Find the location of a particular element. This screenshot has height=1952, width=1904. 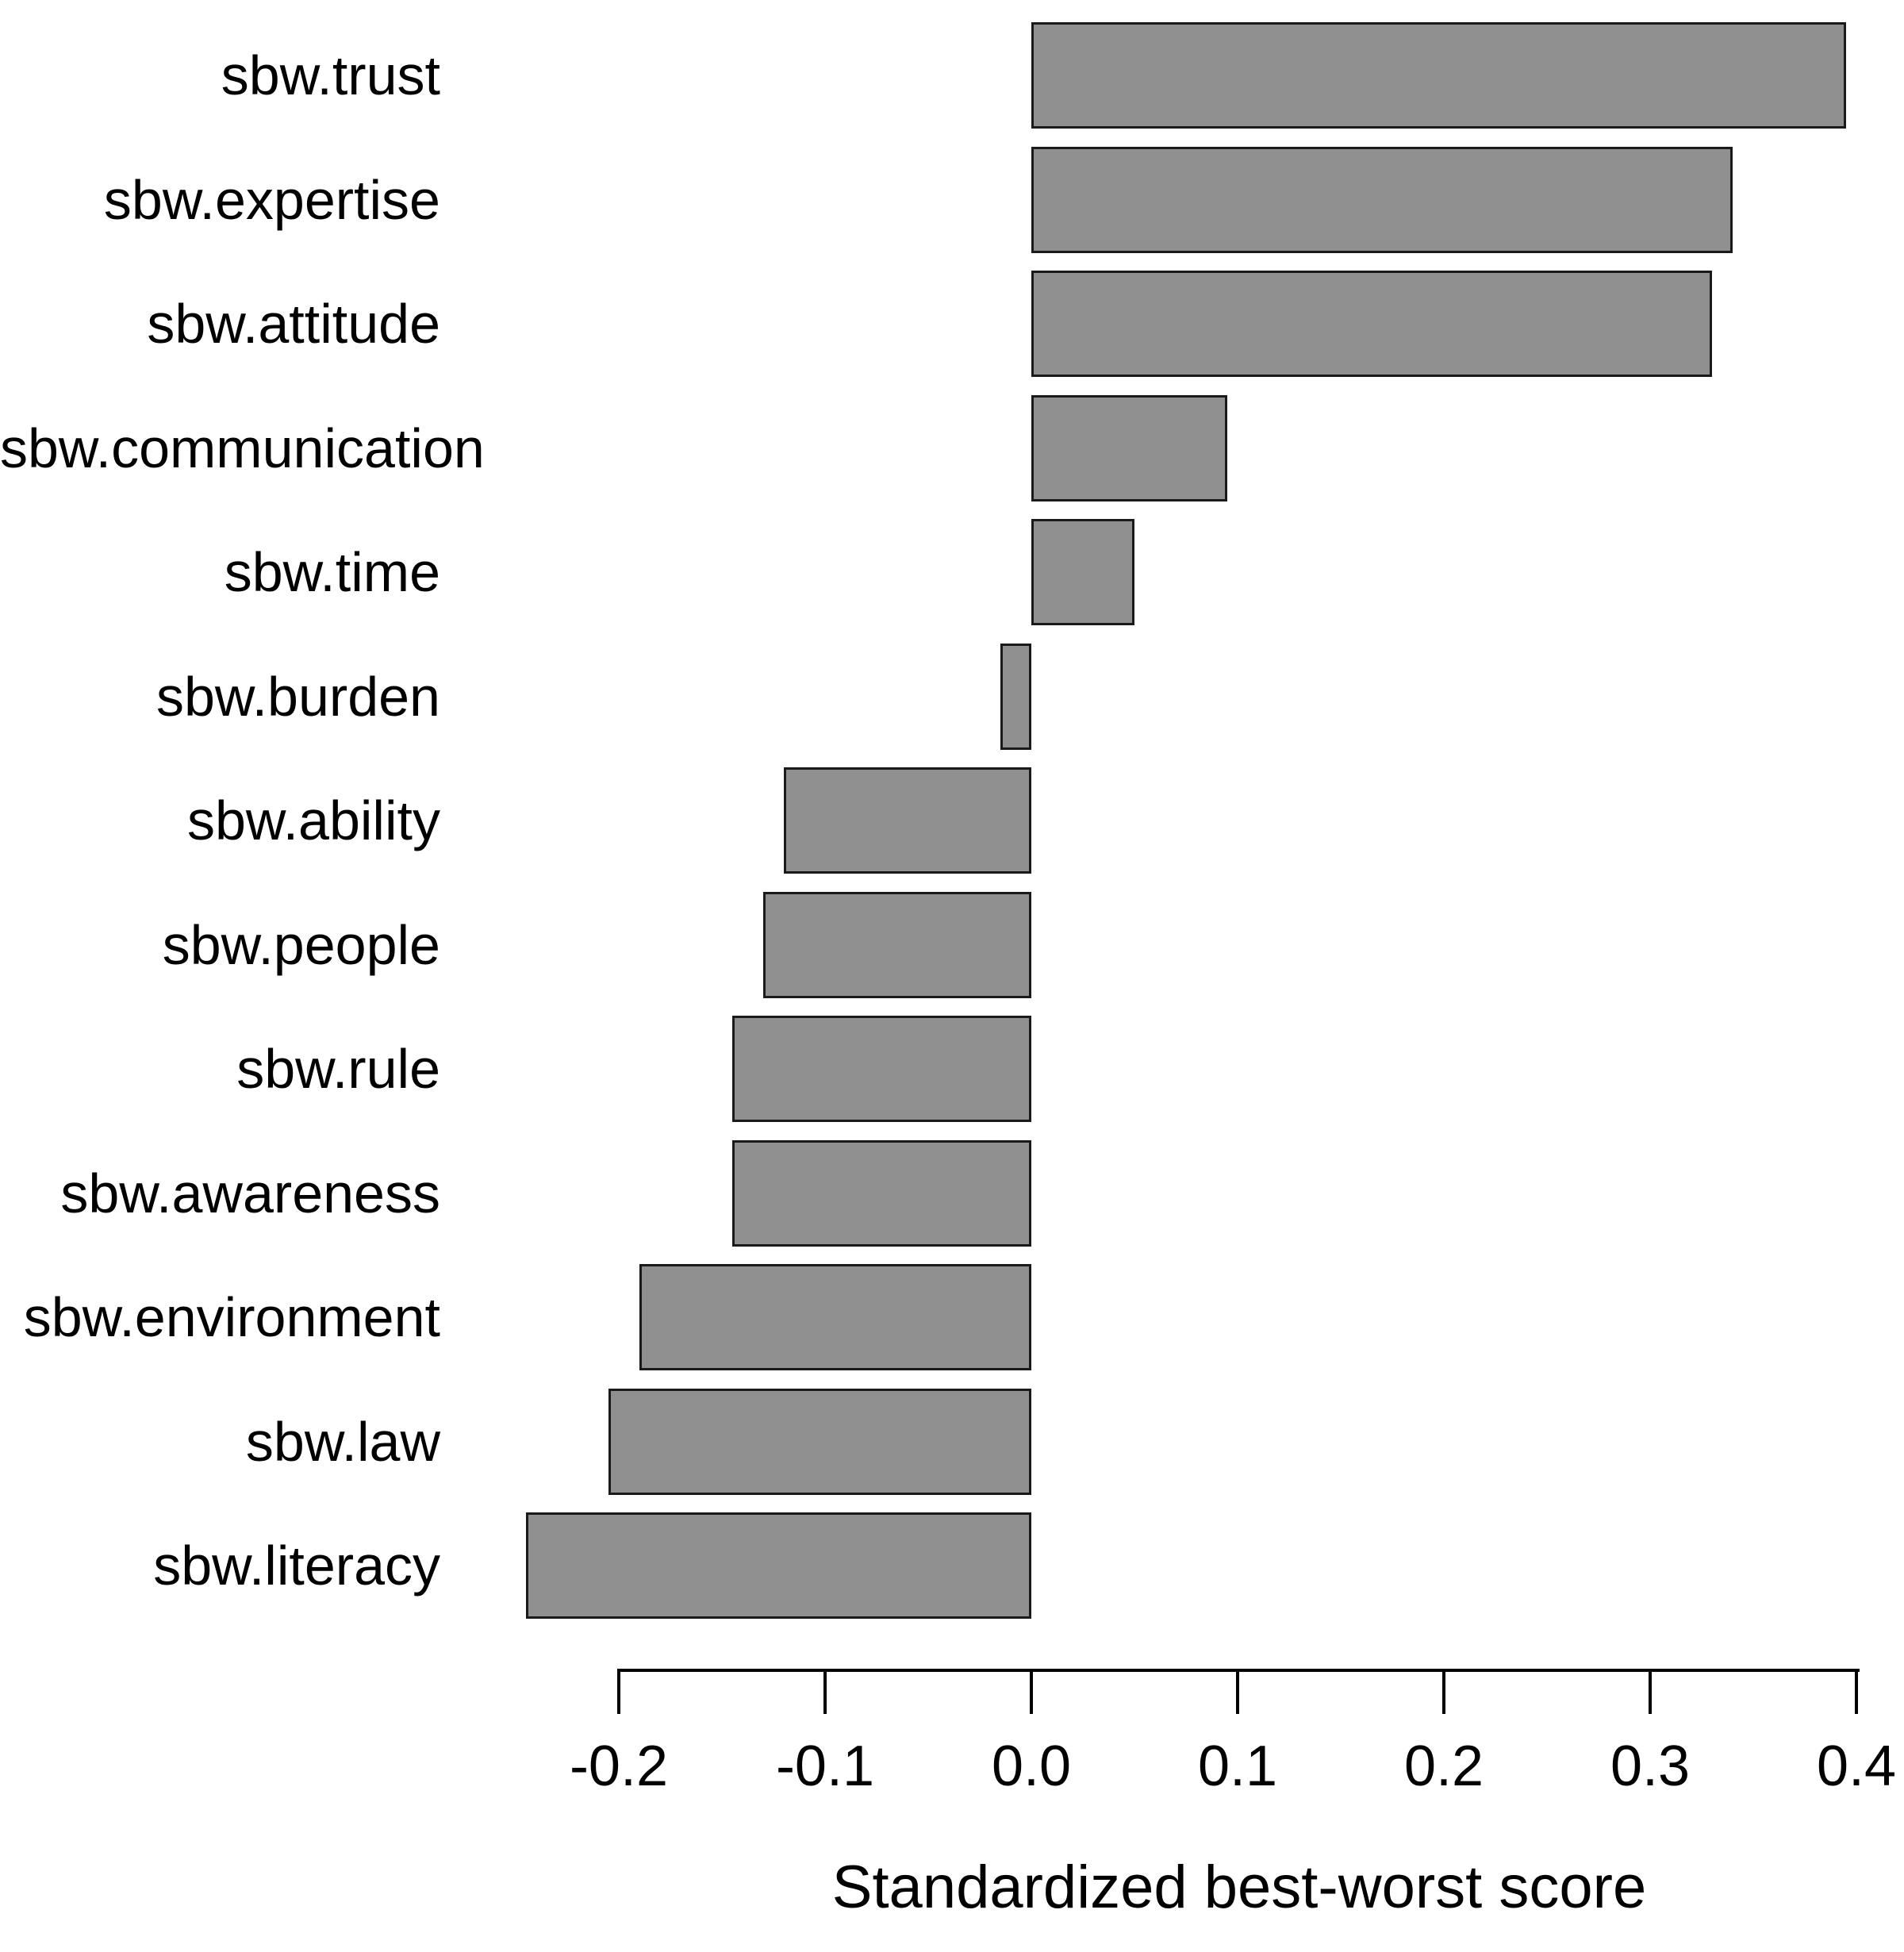

bar-row: sbw.environment is located at coordinates (952, 1317).